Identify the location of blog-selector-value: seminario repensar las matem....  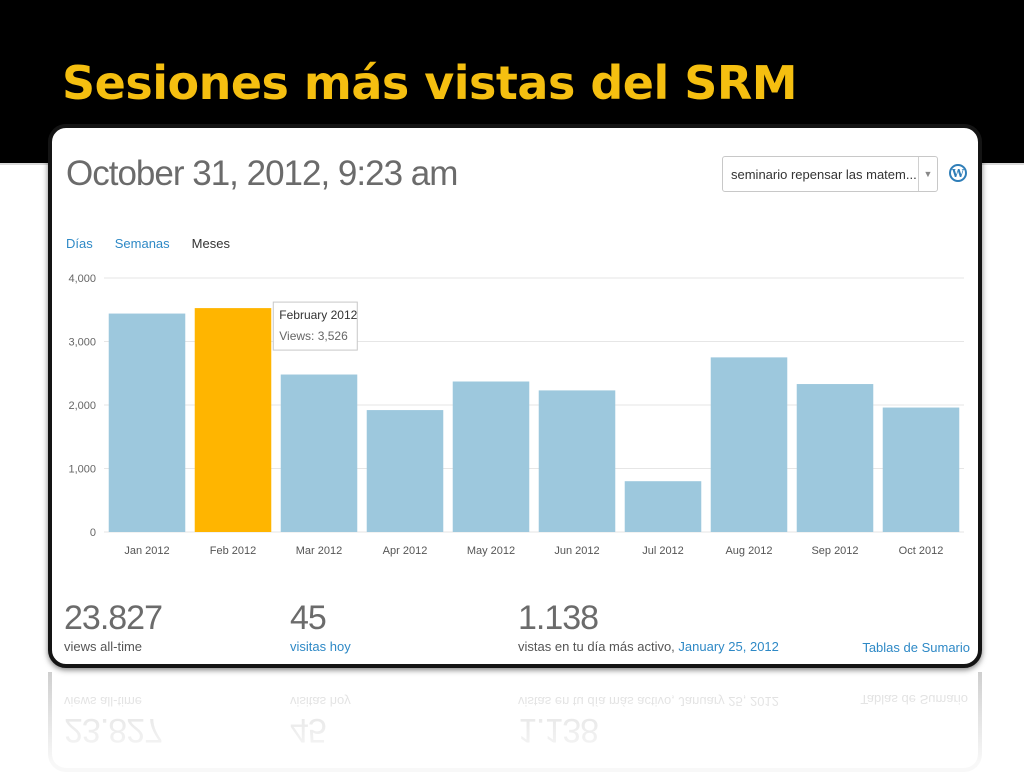
(824, 174).